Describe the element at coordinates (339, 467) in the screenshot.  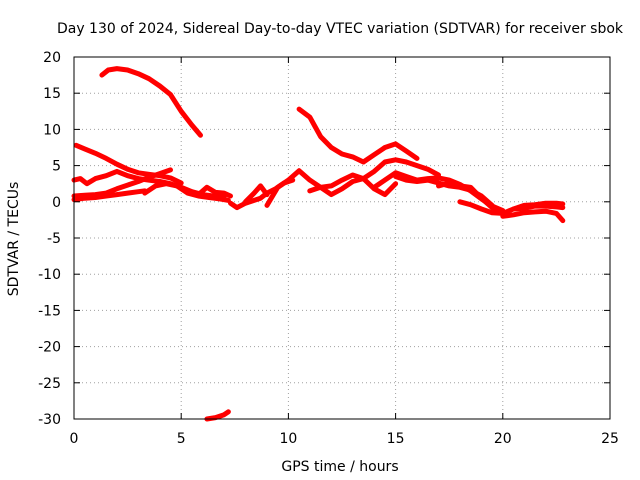
I see `x-axis-label: GPS time / hours` at that location.